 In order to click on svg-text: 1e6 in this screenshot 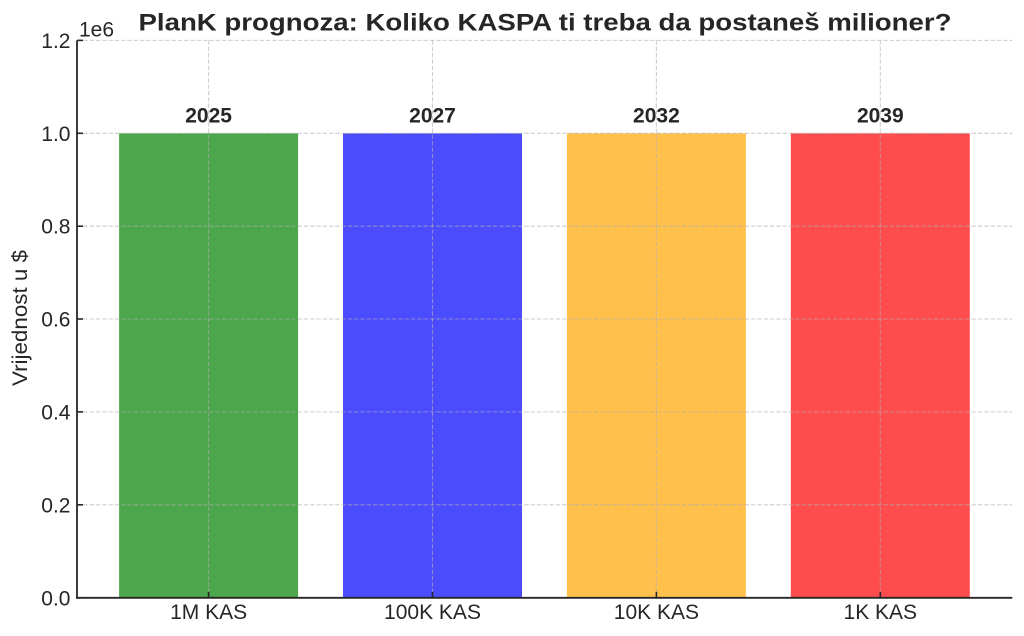, I will do `click(96, 30)`.